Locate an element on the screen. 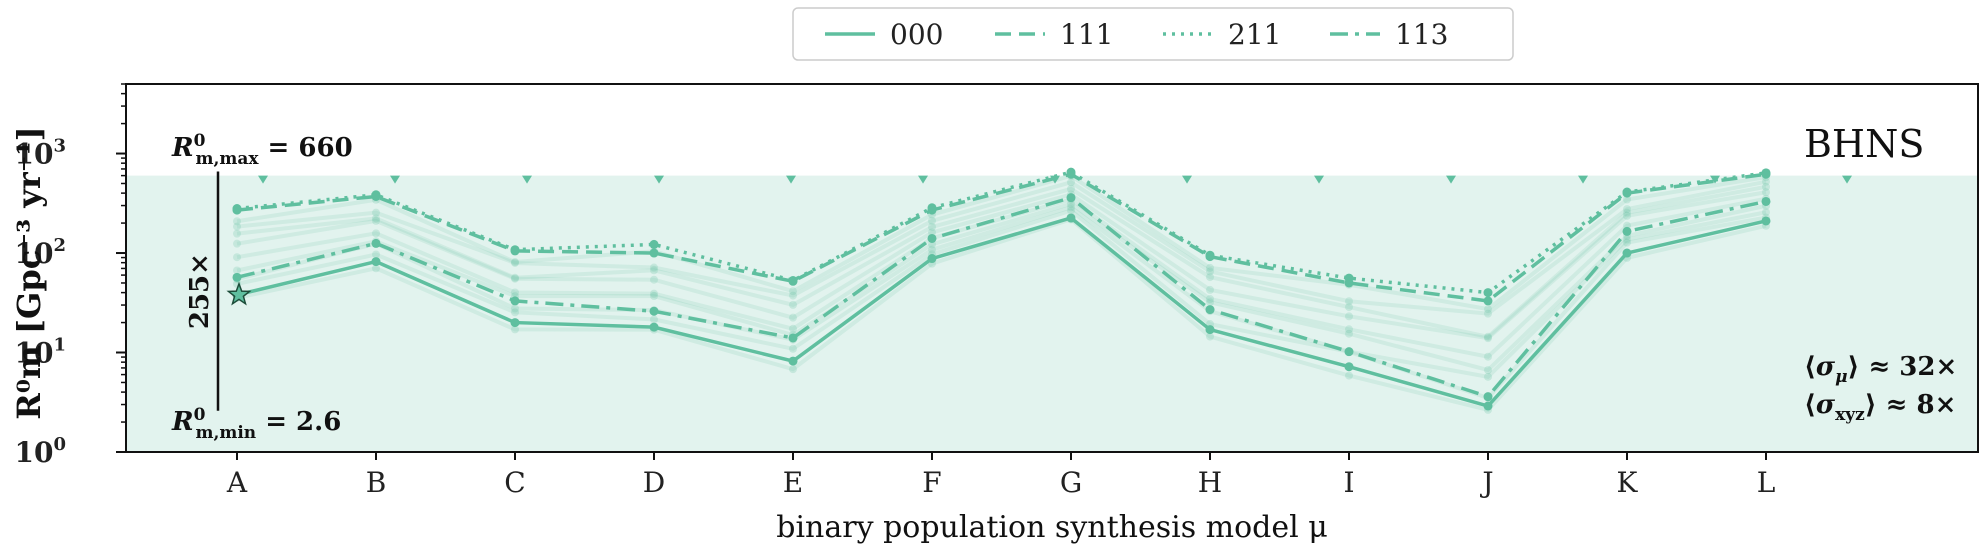 This screenshot has width=1986, height=552. y-tick-label: 102 is located at coordinates (41, 252).